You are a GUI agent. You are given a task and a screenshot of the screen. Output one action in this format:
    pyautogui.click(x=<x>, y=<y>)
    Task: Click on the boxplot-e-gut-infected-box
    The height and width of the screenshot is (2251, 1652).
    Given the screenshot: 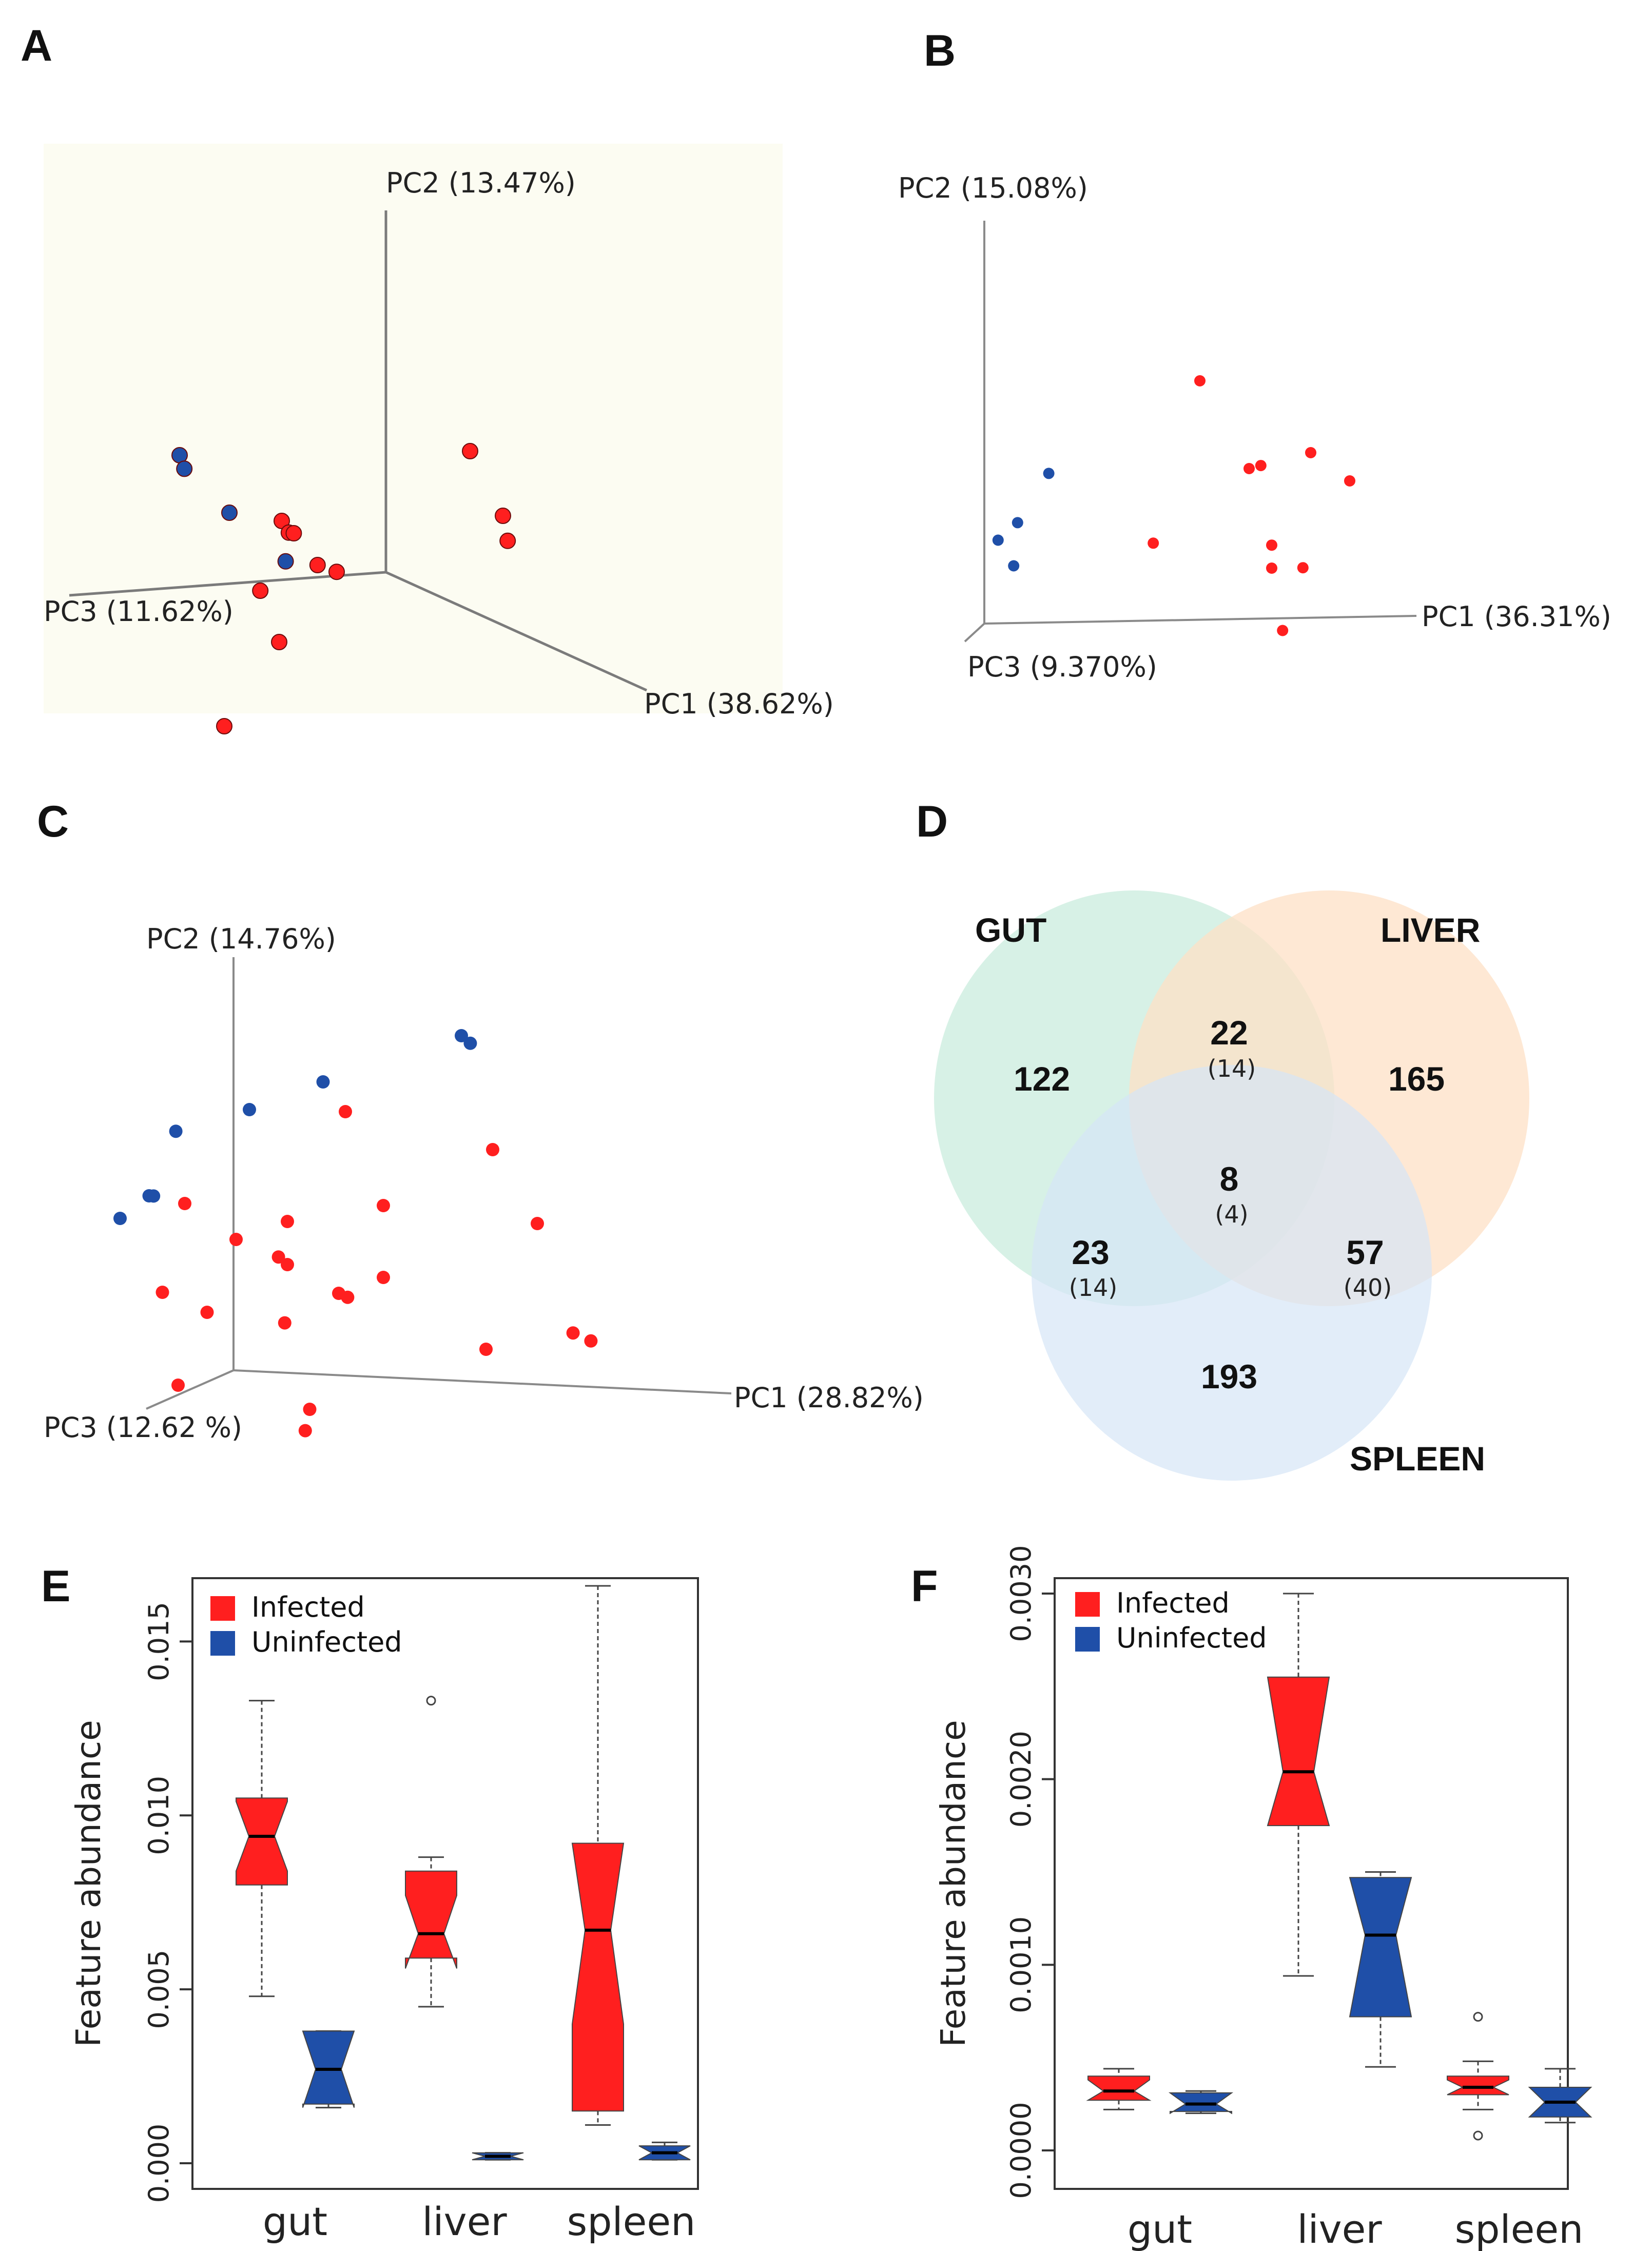 What is the action you would take?
    pyautogui.click(x=262, y=1841)
    